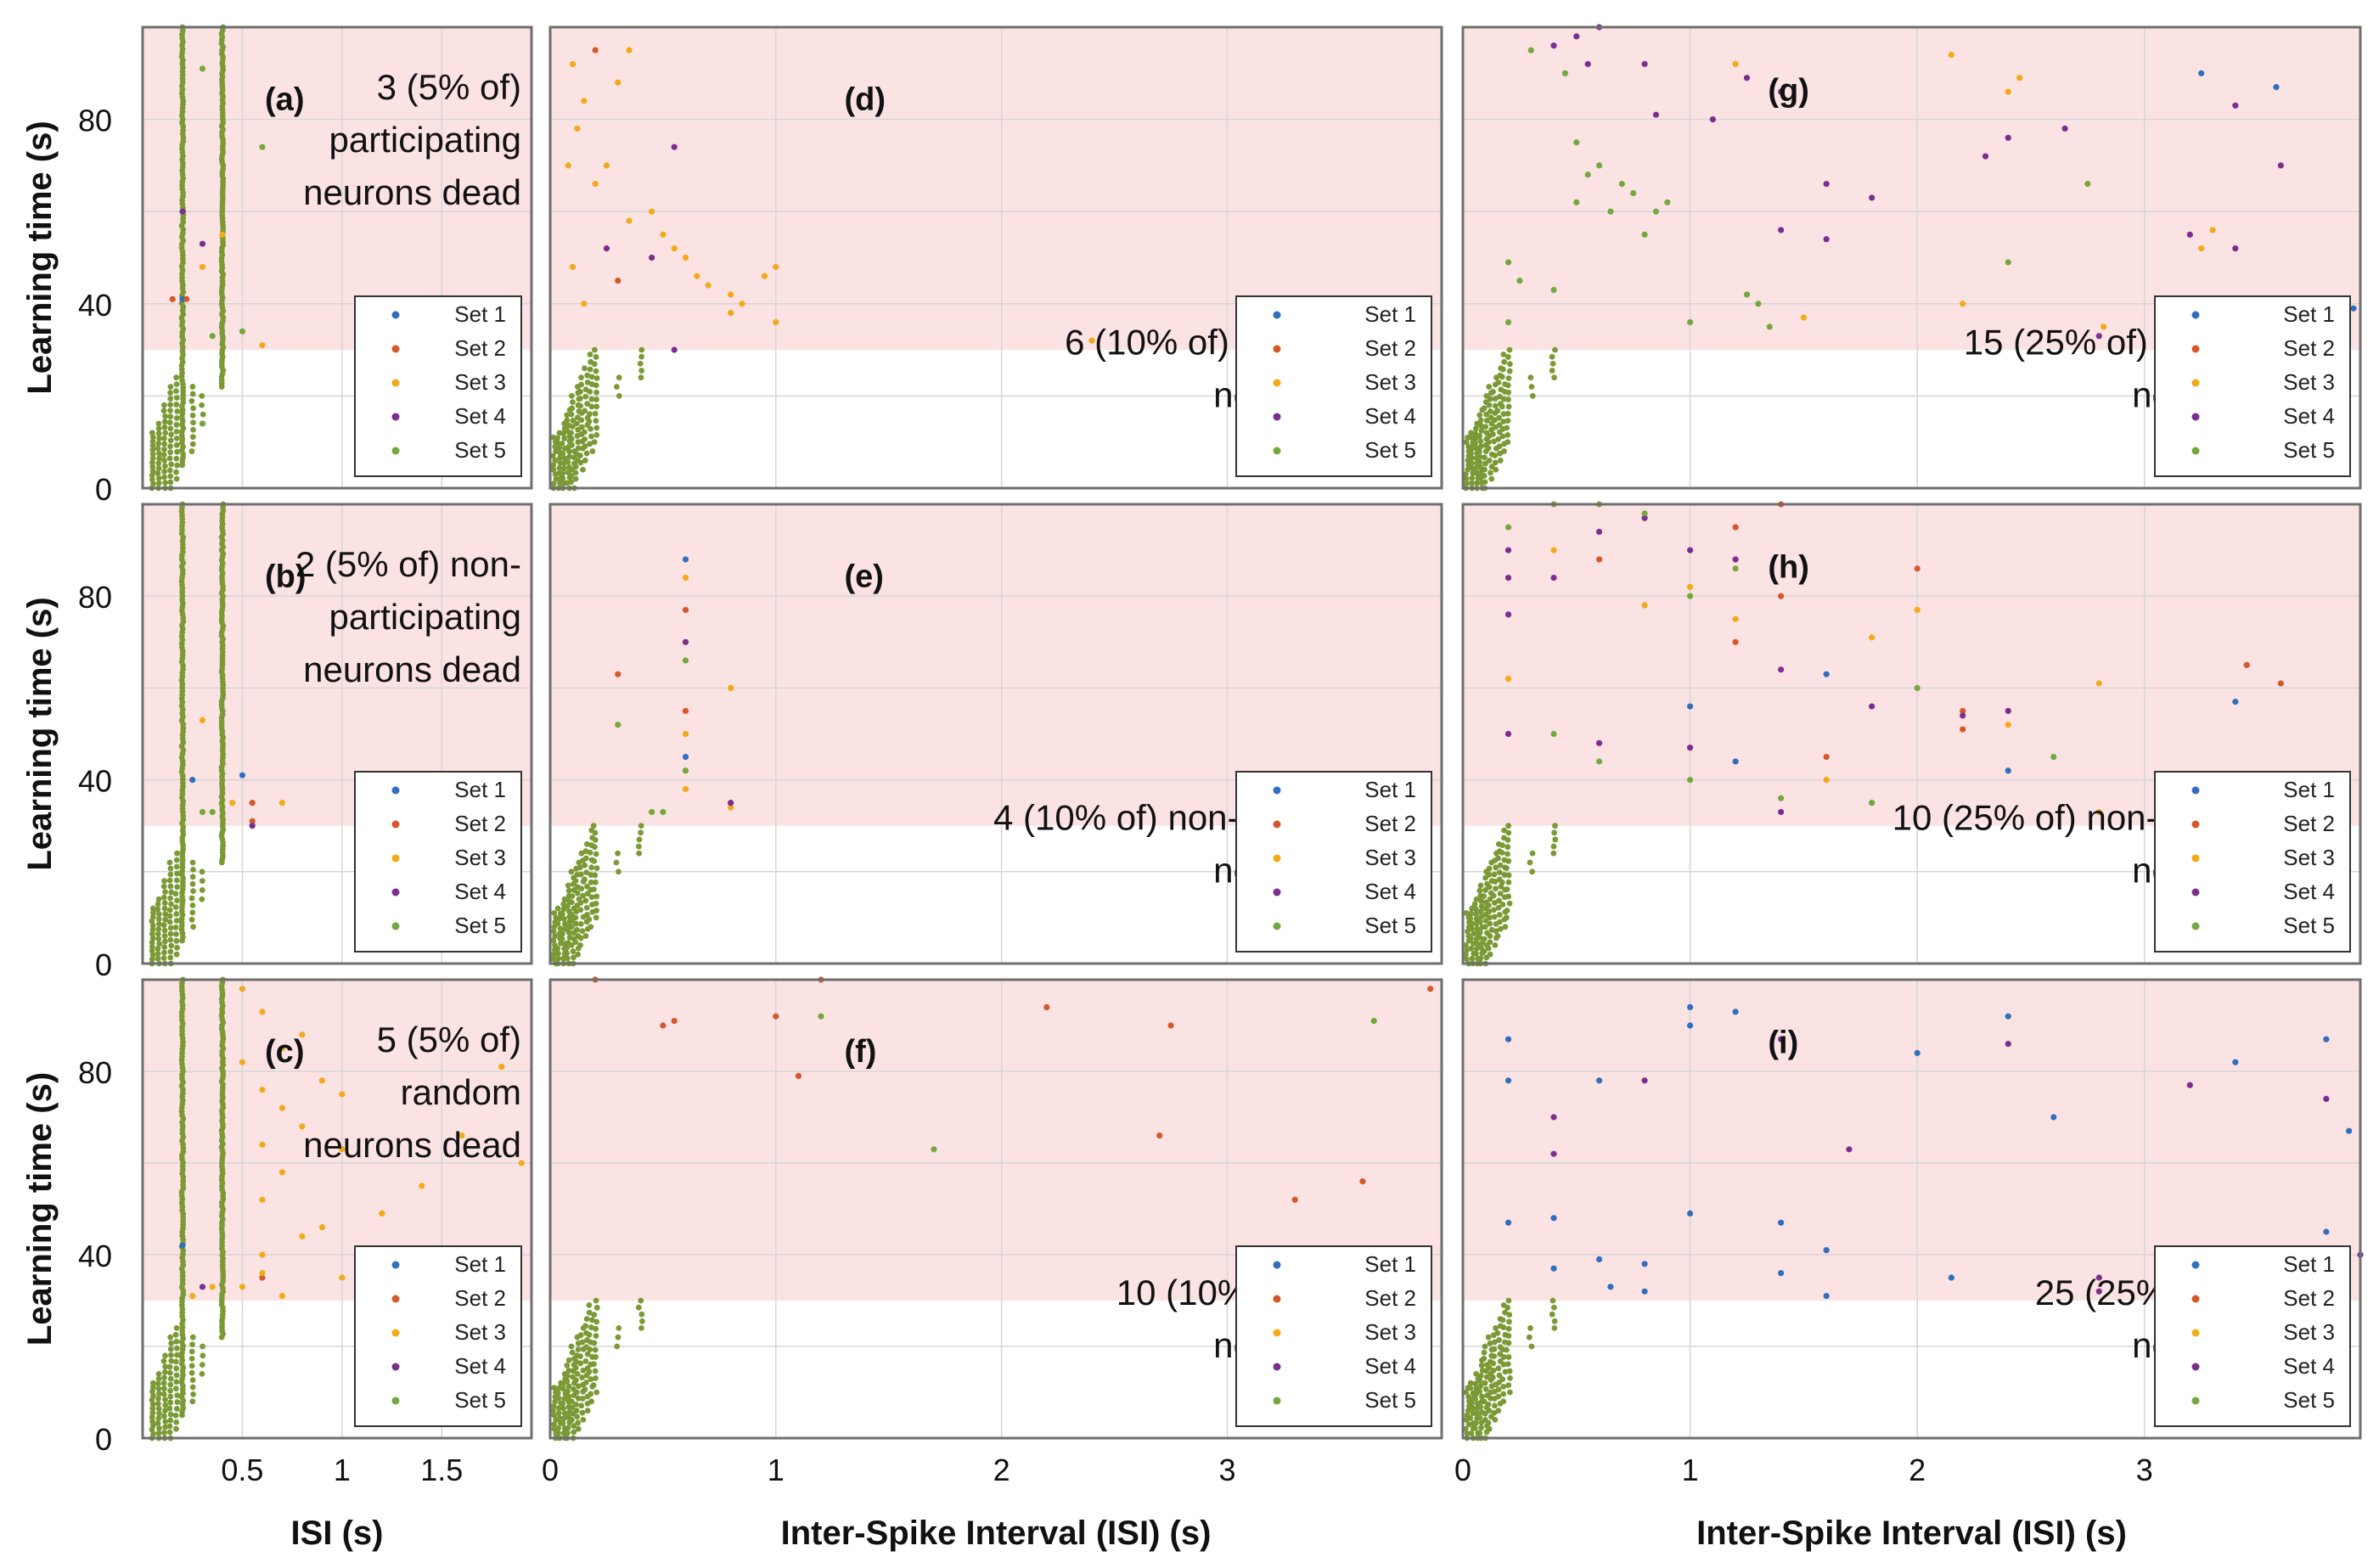 Image resolution: width=2379 pixels, height=1568 pixels. Describe the element at coordinates (2309, 1366) in the screenshot. I see `legend-entry: Set 4` at that location.